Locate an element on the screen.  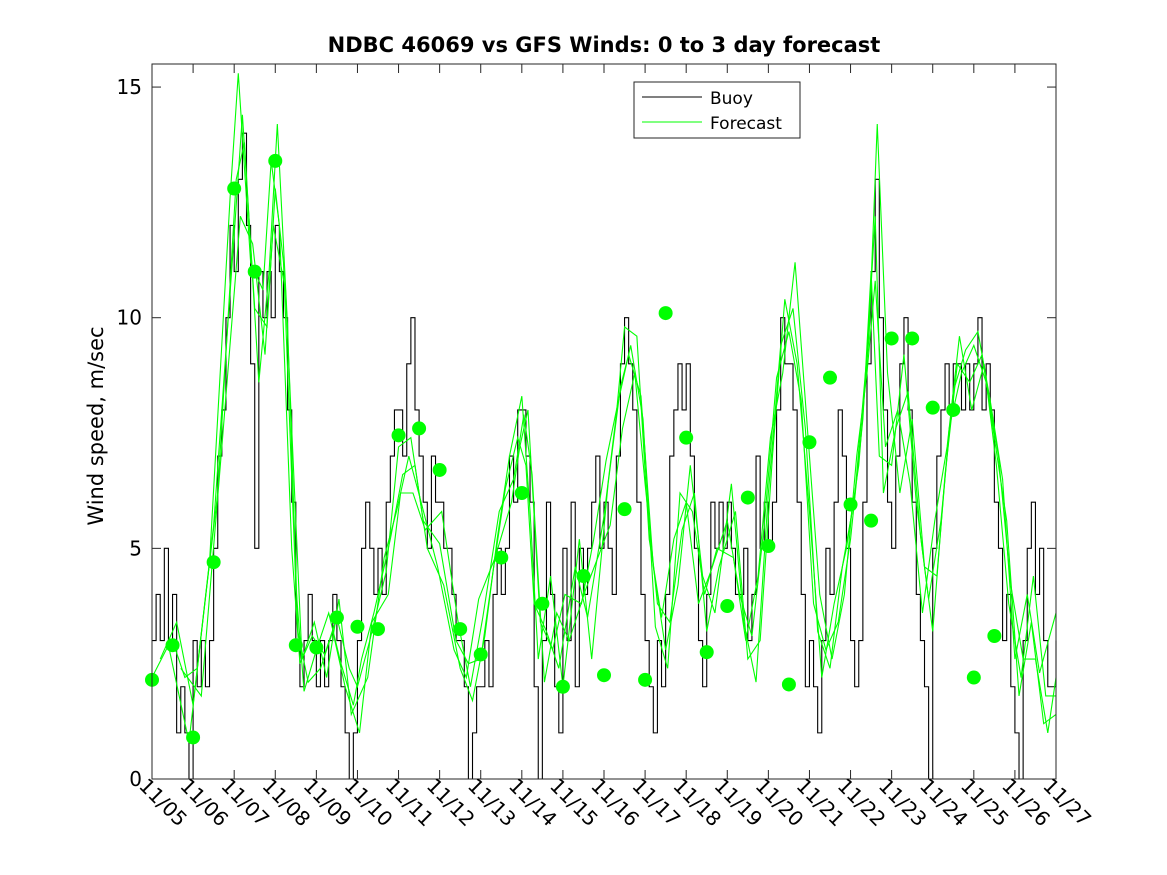
legend-box is located at coordinates (717, 110).